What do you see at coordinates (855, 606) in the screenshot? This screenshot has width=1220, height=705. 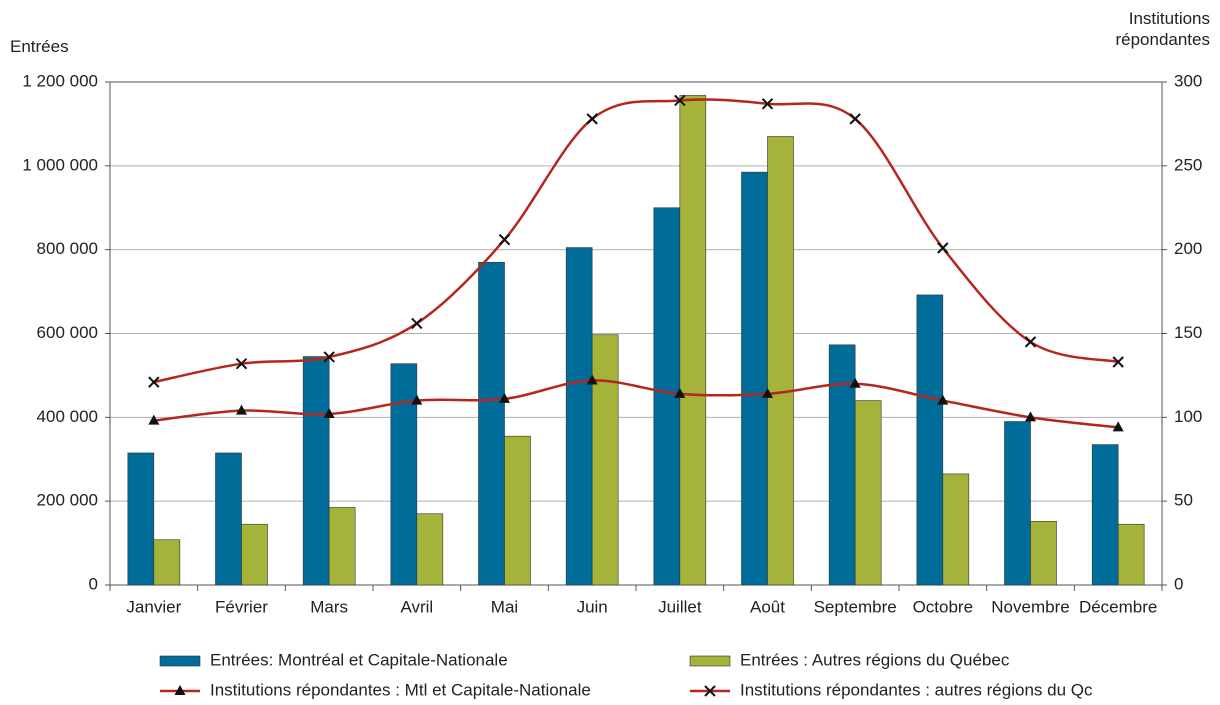 I see `x-tick-label: Septembre` at bounding box center [855, 606].